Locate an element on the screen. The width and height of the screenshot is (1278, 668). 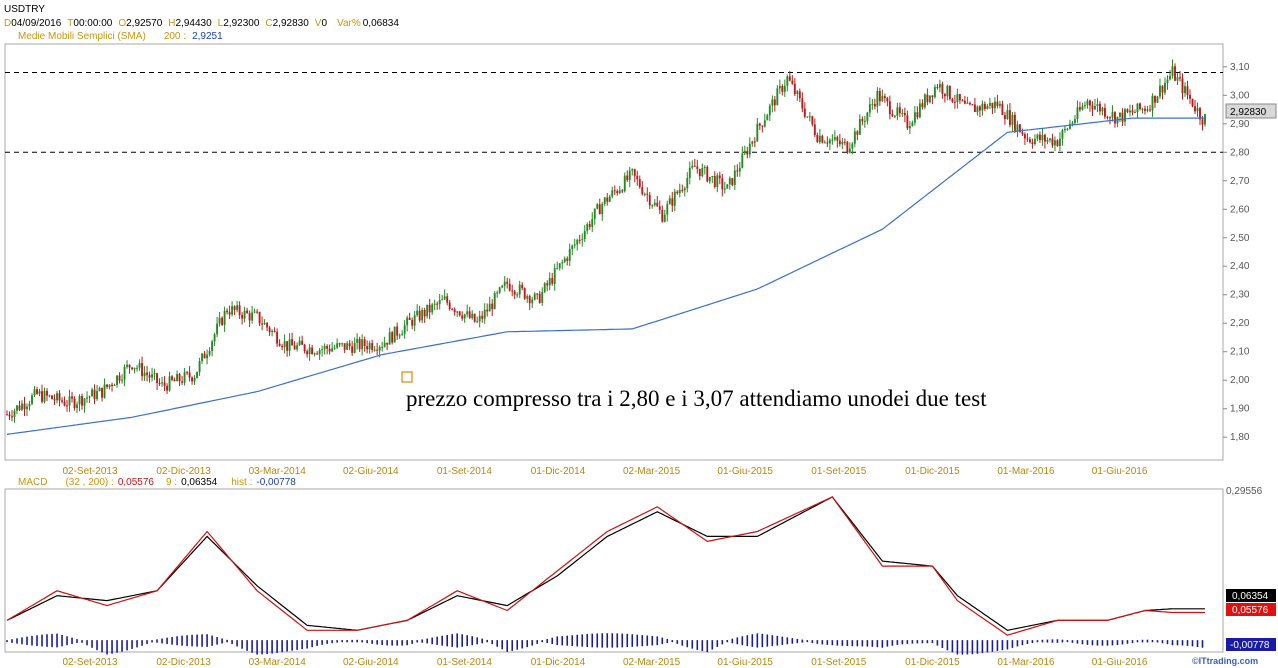
price-y-tick-label: 3,00 is located at coordinates (1240, 95).